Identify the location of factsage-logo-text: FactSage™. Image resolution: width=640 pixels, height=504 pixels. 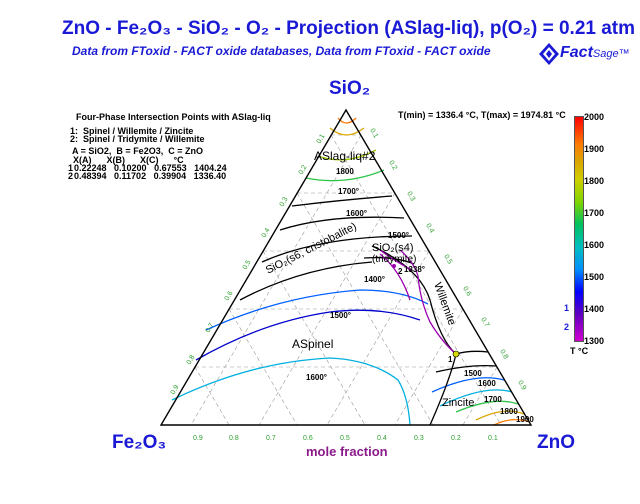
(595, 53).